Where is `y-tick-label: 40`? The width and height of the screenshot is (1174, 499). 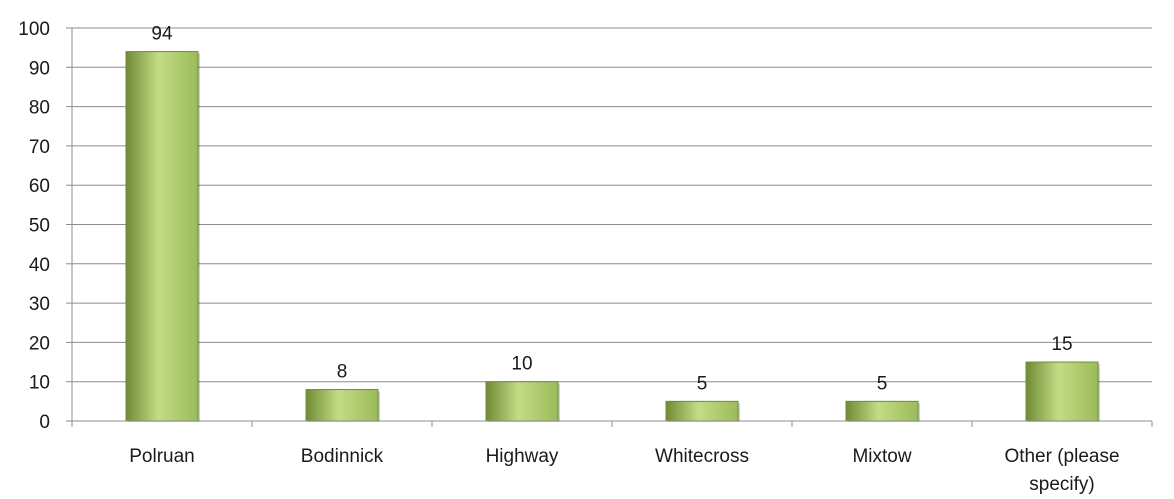
y-tick-label: 40 is located at coordinates (39, 265).